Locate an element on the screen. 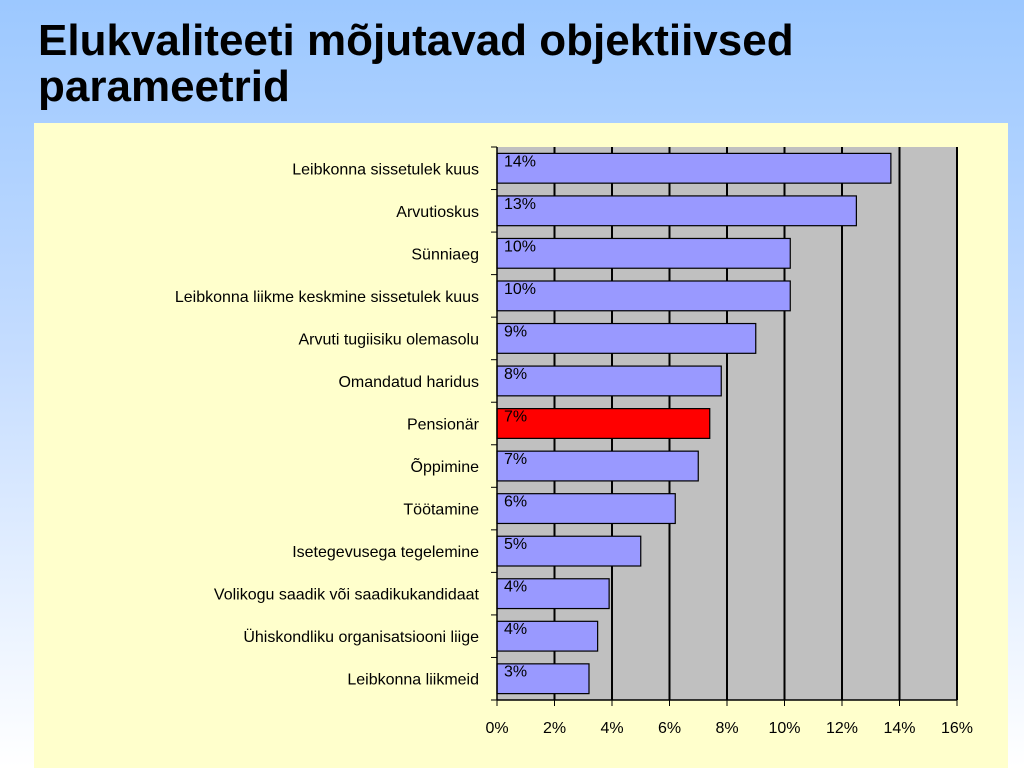 The height and width of the screenshot is (768, 1024). category-label: Arvutioskus is located at coordinates (437, 212).